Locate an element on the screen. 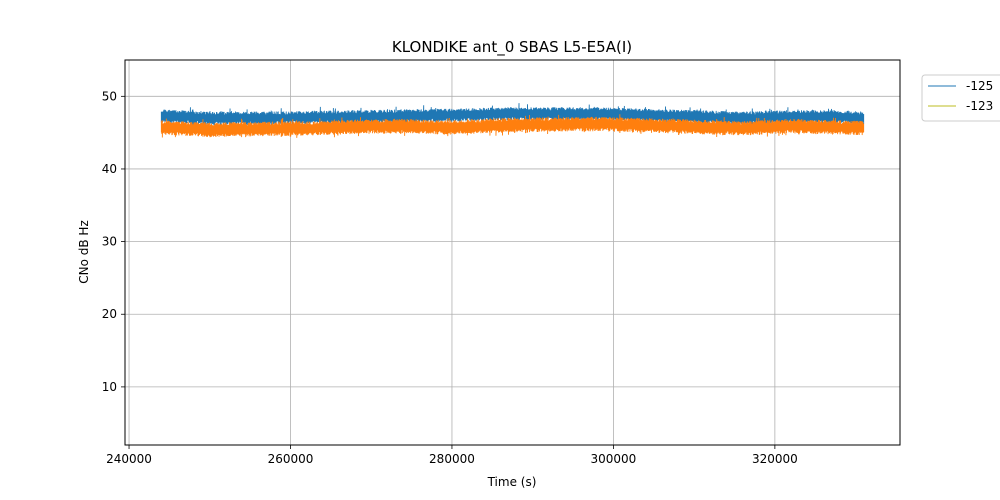  legend-frame is located at coordinates (960, 98).